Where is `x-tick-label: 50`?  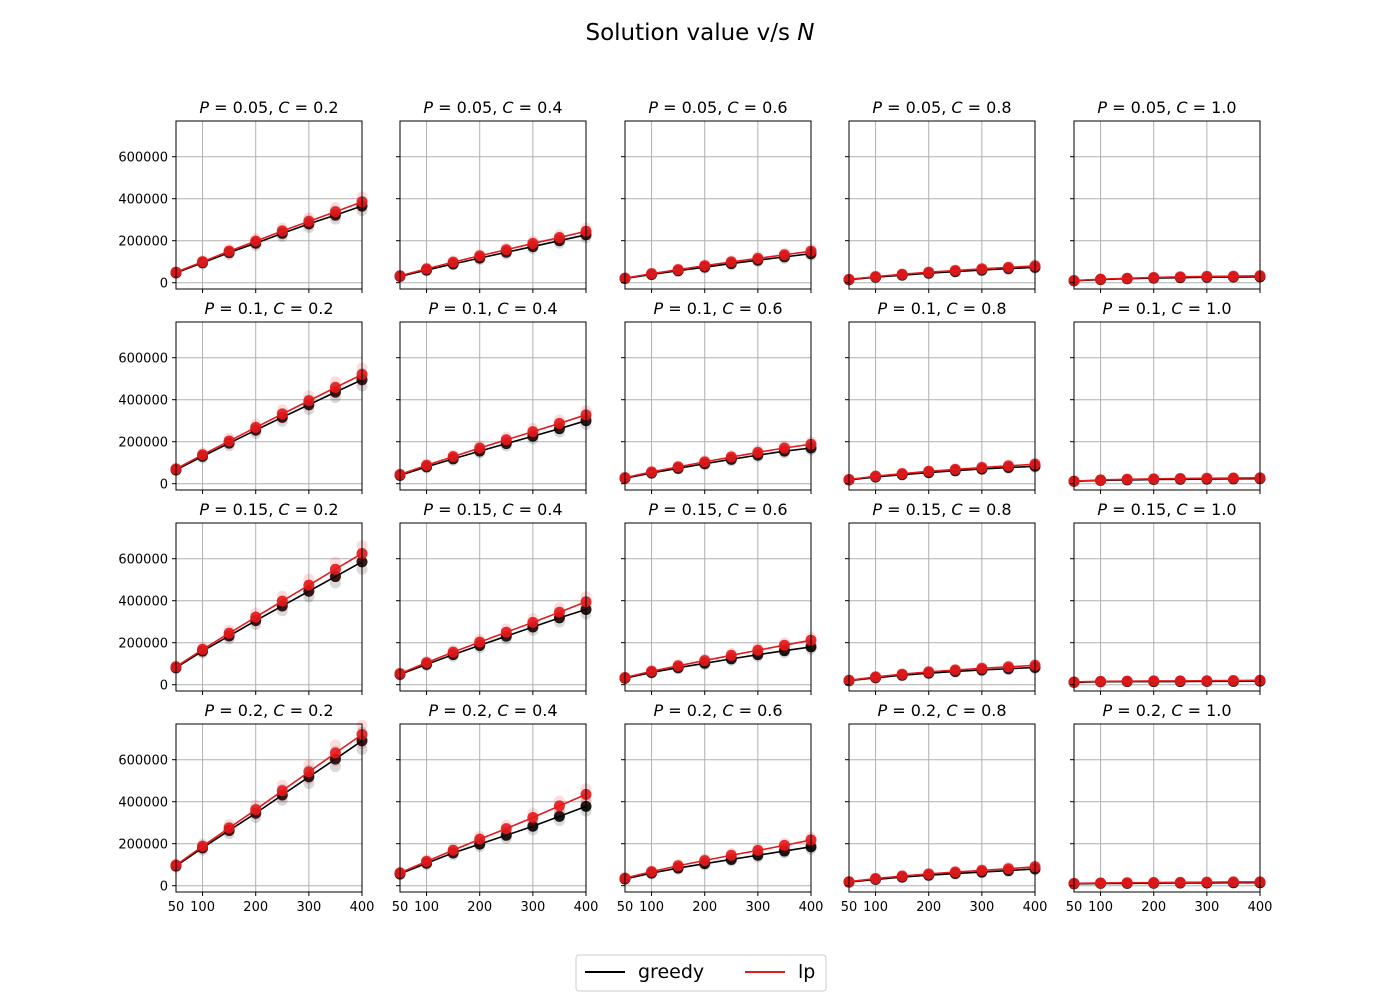
x-tick-label: 50 is located at coordinates (176, 907).